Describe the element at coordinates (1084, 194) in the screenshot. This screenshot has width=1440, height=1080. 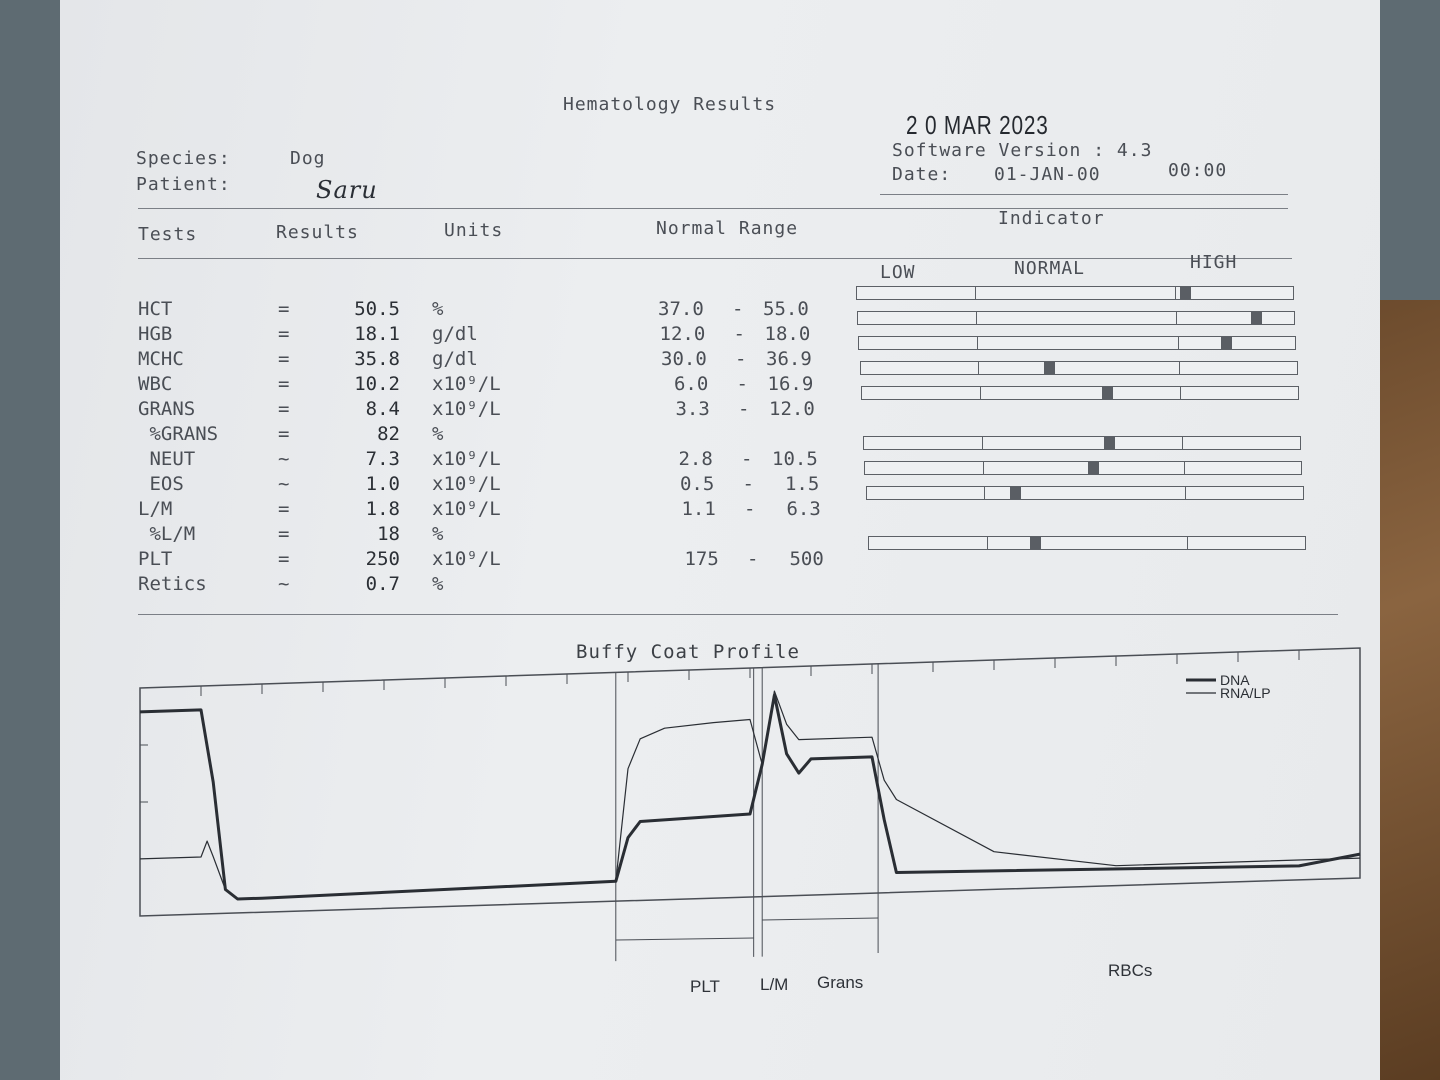
I see `header-divider` at that location.